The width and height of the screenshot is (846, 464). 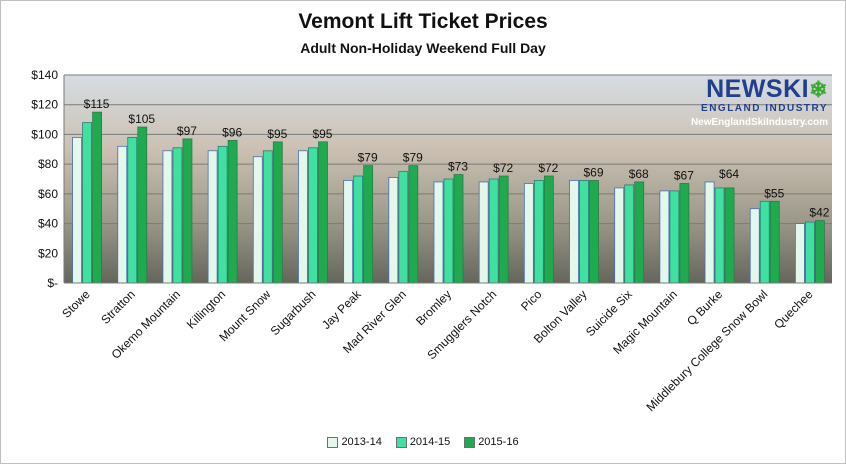 I want to click on y-tick-label: $-, so click(x=52, y=283).